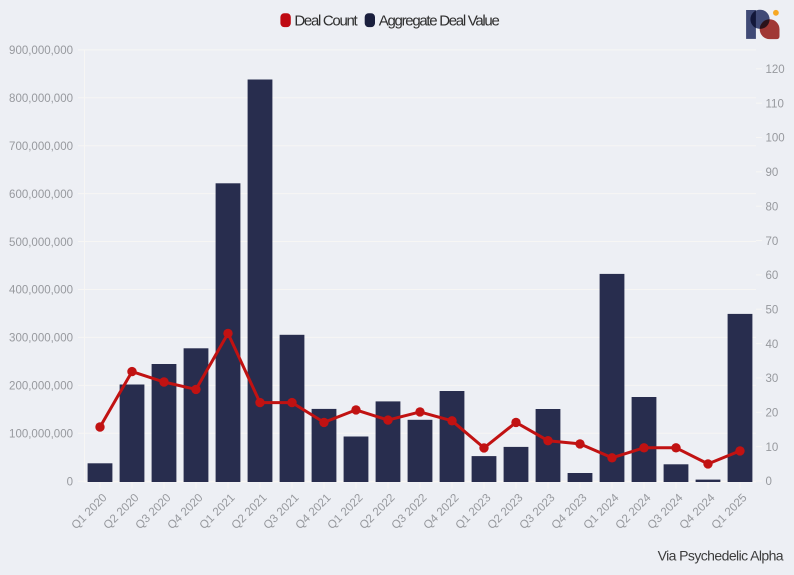 This screenshot has width=794, height=575. I want to click on svg-text: 40, so click(772, 345).